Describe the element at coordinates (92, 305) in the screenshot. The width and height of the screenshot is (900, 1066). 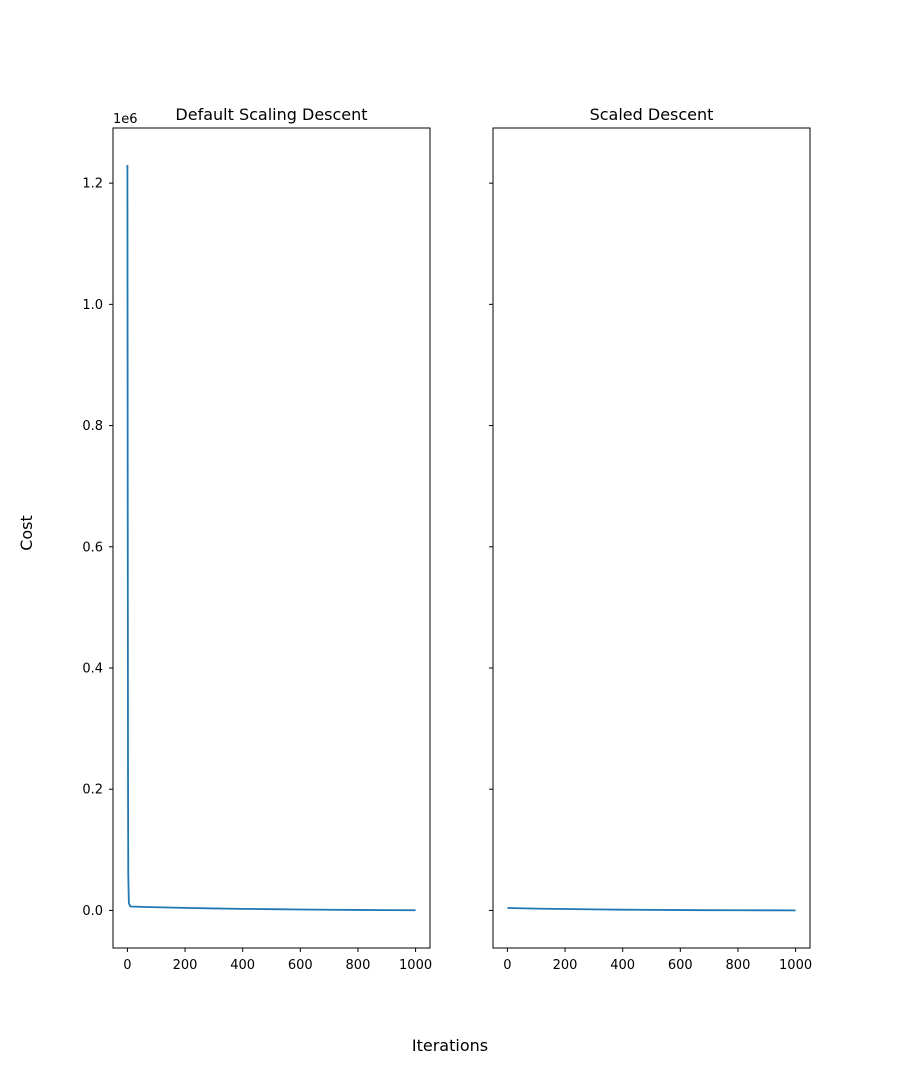
I see `y-tick-label: 1.0` at that location.